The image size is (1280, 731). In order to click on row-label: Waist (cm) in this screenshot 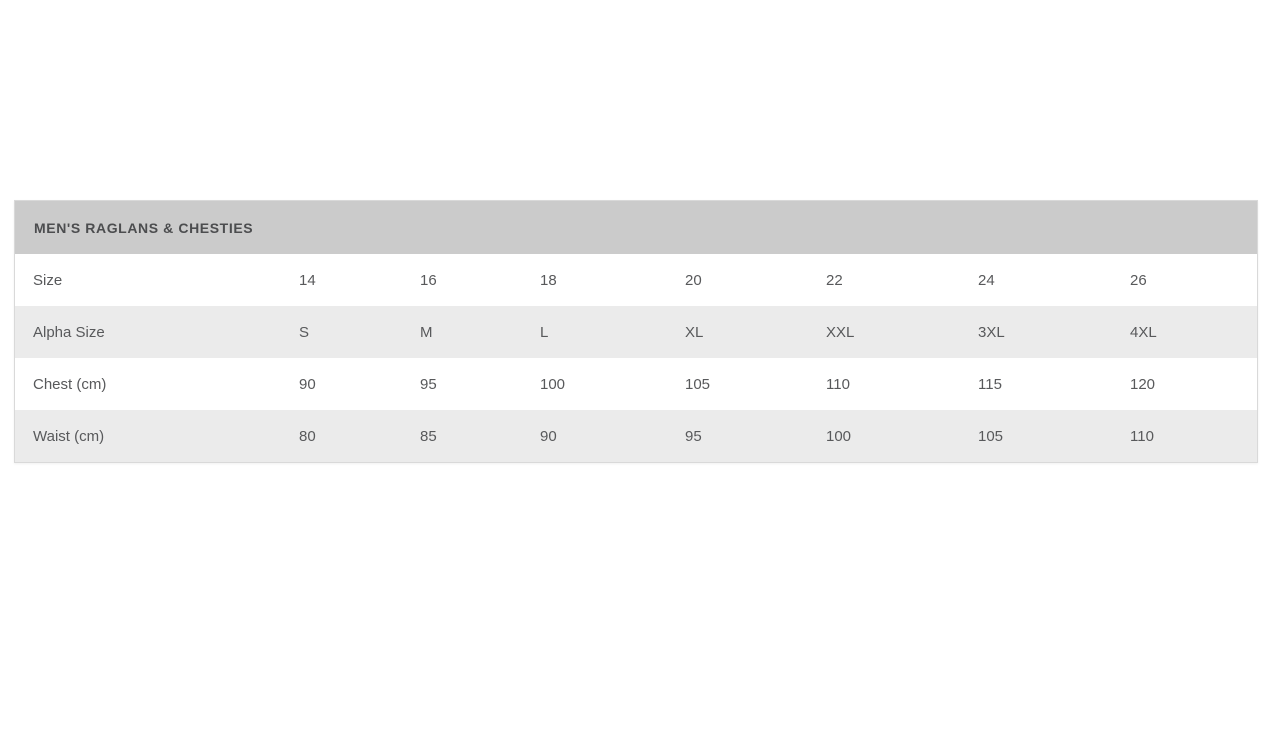, I will do `click(69, 436)`.